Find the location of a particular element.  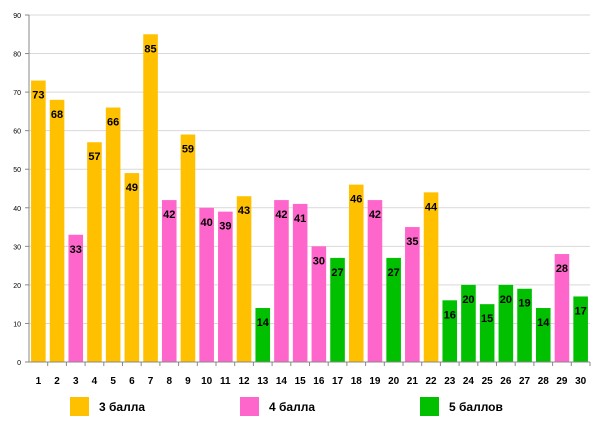

x-tick-label: 27 is located at coordinates (525, 381).